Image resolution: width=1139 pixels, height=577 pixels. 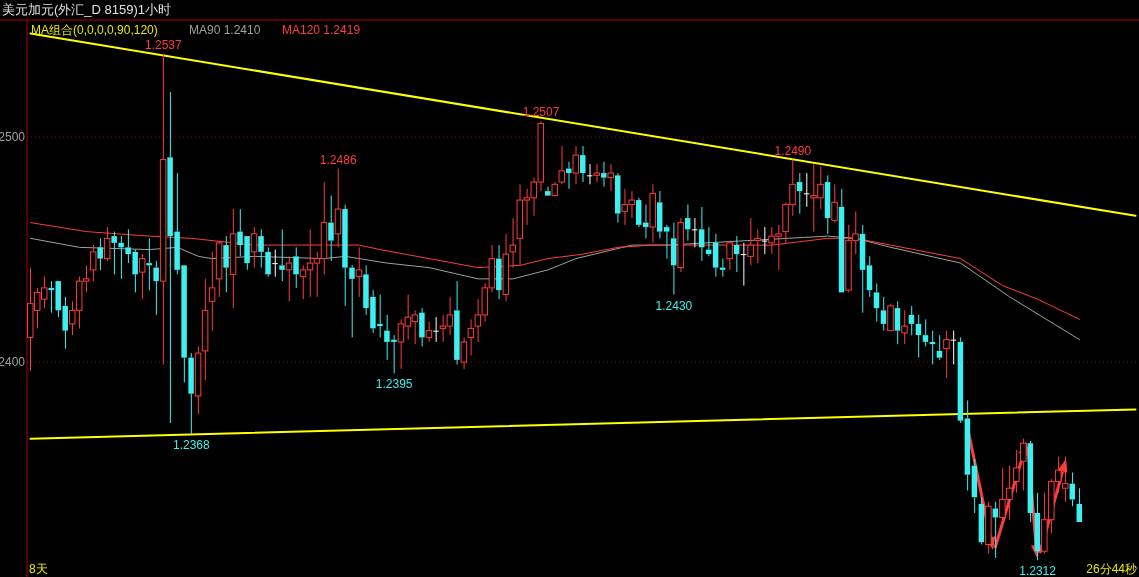 What do you see at coordinates (87, 9) in the screenshot?
I see `chart-title: 美元加元(外汇_D 8159)1小时` at bounding box center [87, 9].